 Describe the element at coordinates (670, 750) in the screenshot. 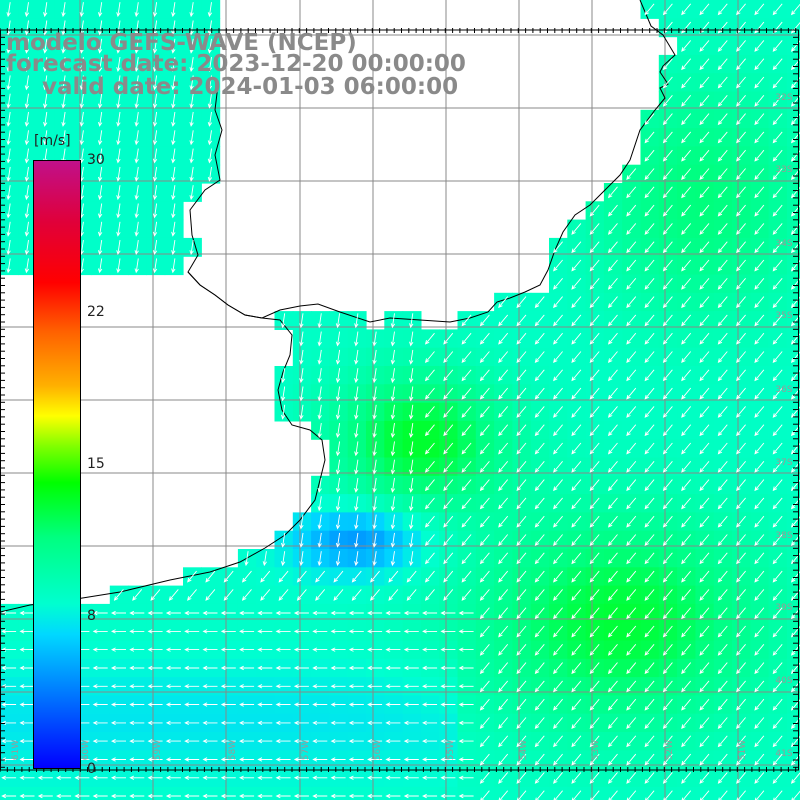

I see `longitude-label: 52W` at that location.